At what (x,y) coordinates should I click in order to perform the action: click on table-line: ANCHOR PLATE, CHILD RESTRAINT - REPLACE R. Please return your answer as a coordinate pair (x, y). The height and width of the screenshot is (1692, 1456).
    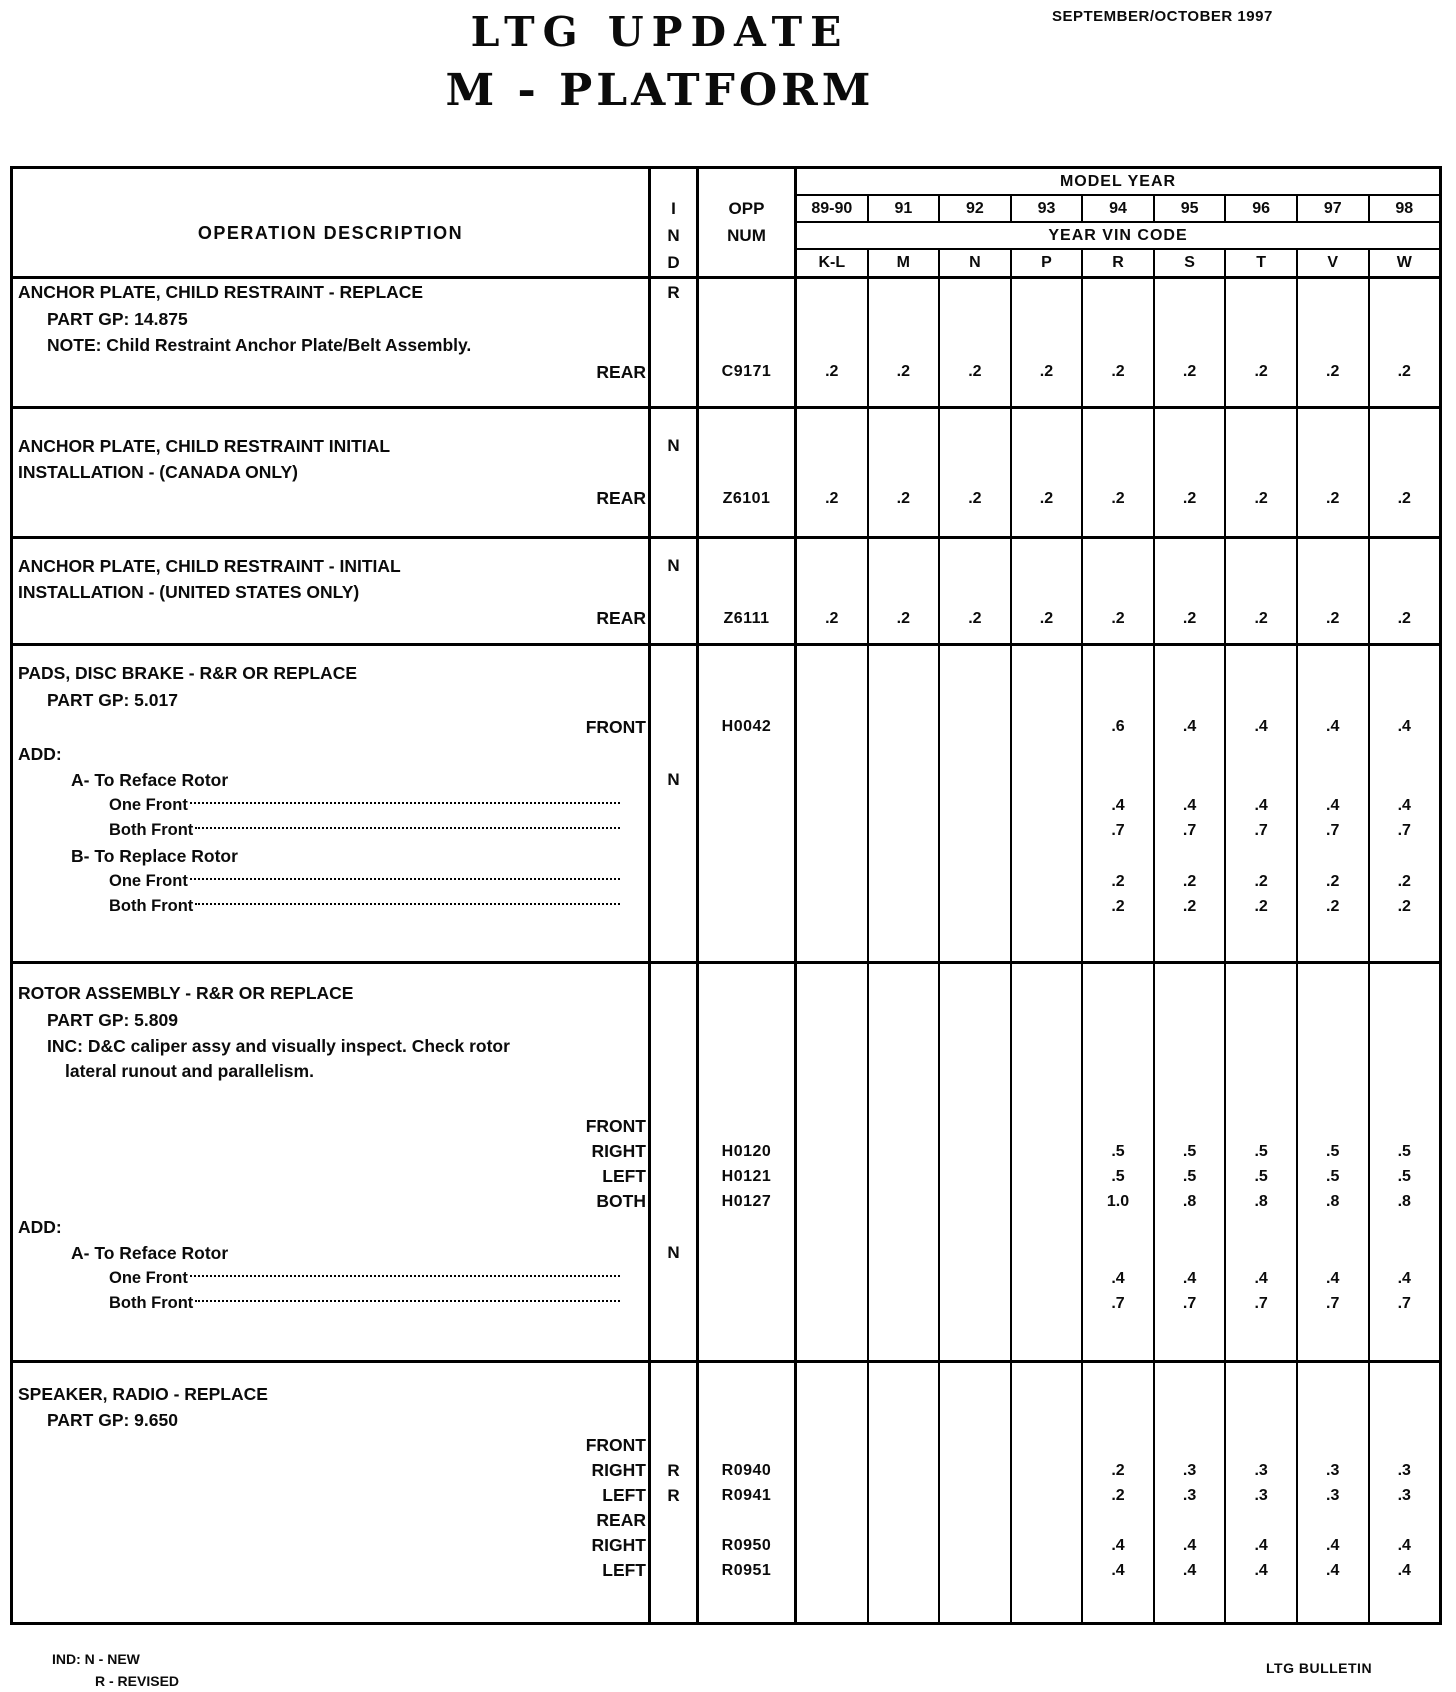
    Looking at the image, I should click on (726, 292).